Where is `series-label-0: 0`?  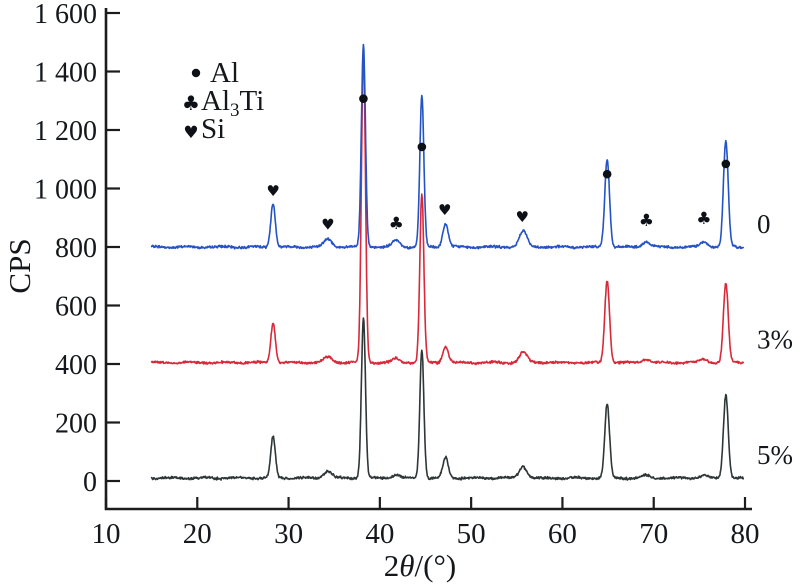 series-label-0: 0 is located at coordinates (764, 224).